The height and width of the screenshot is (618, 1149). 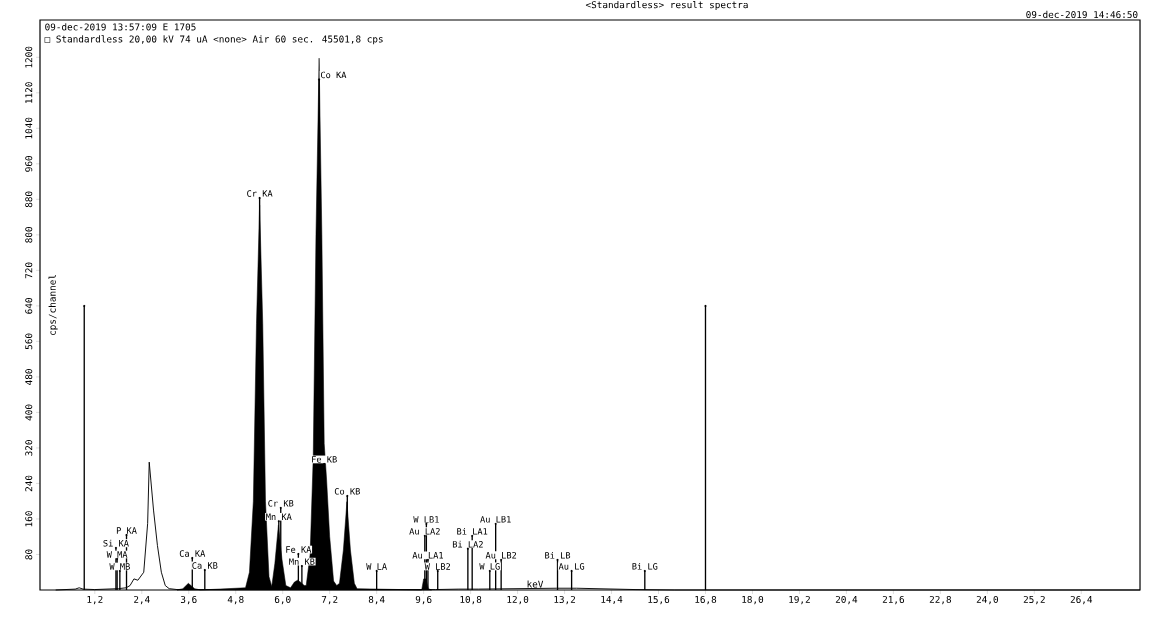 What do you see at coordinates (376, 600) in the screenshot?
I see `x-tick-label: 8,4` at bounding box center [376, 600].